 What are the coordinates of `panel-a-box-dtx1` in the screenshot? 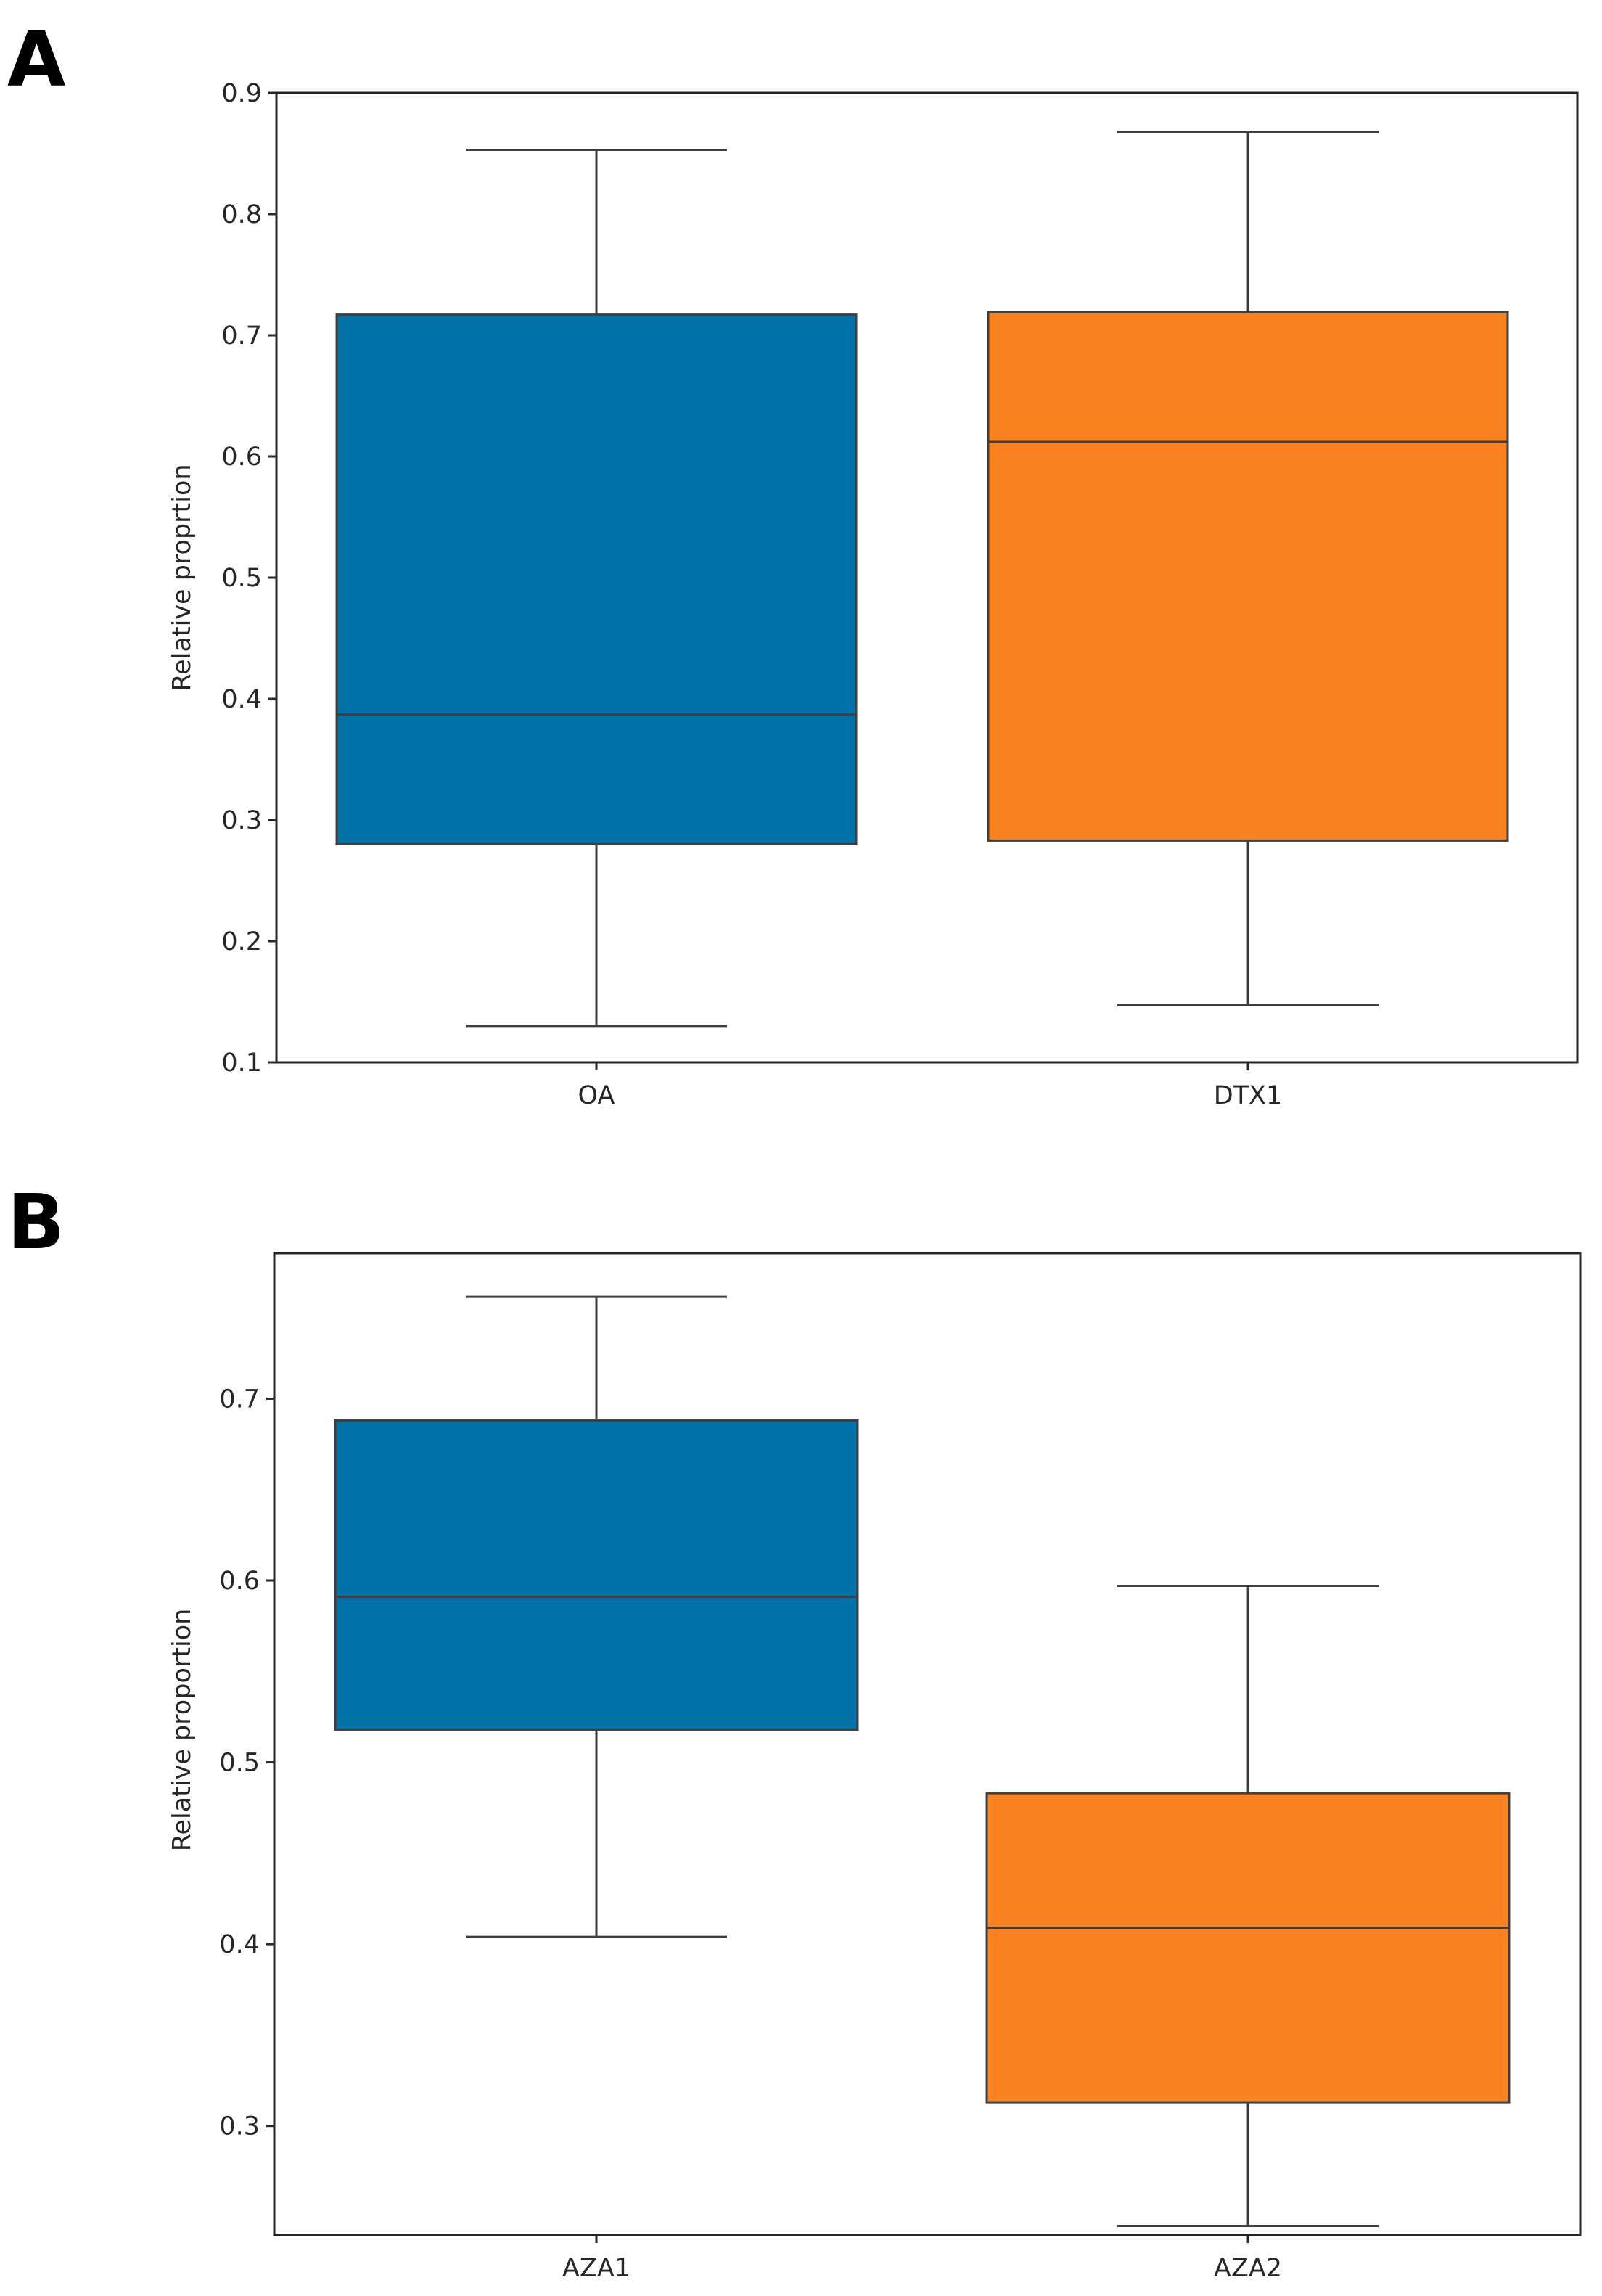 It's located at (1248, 568).